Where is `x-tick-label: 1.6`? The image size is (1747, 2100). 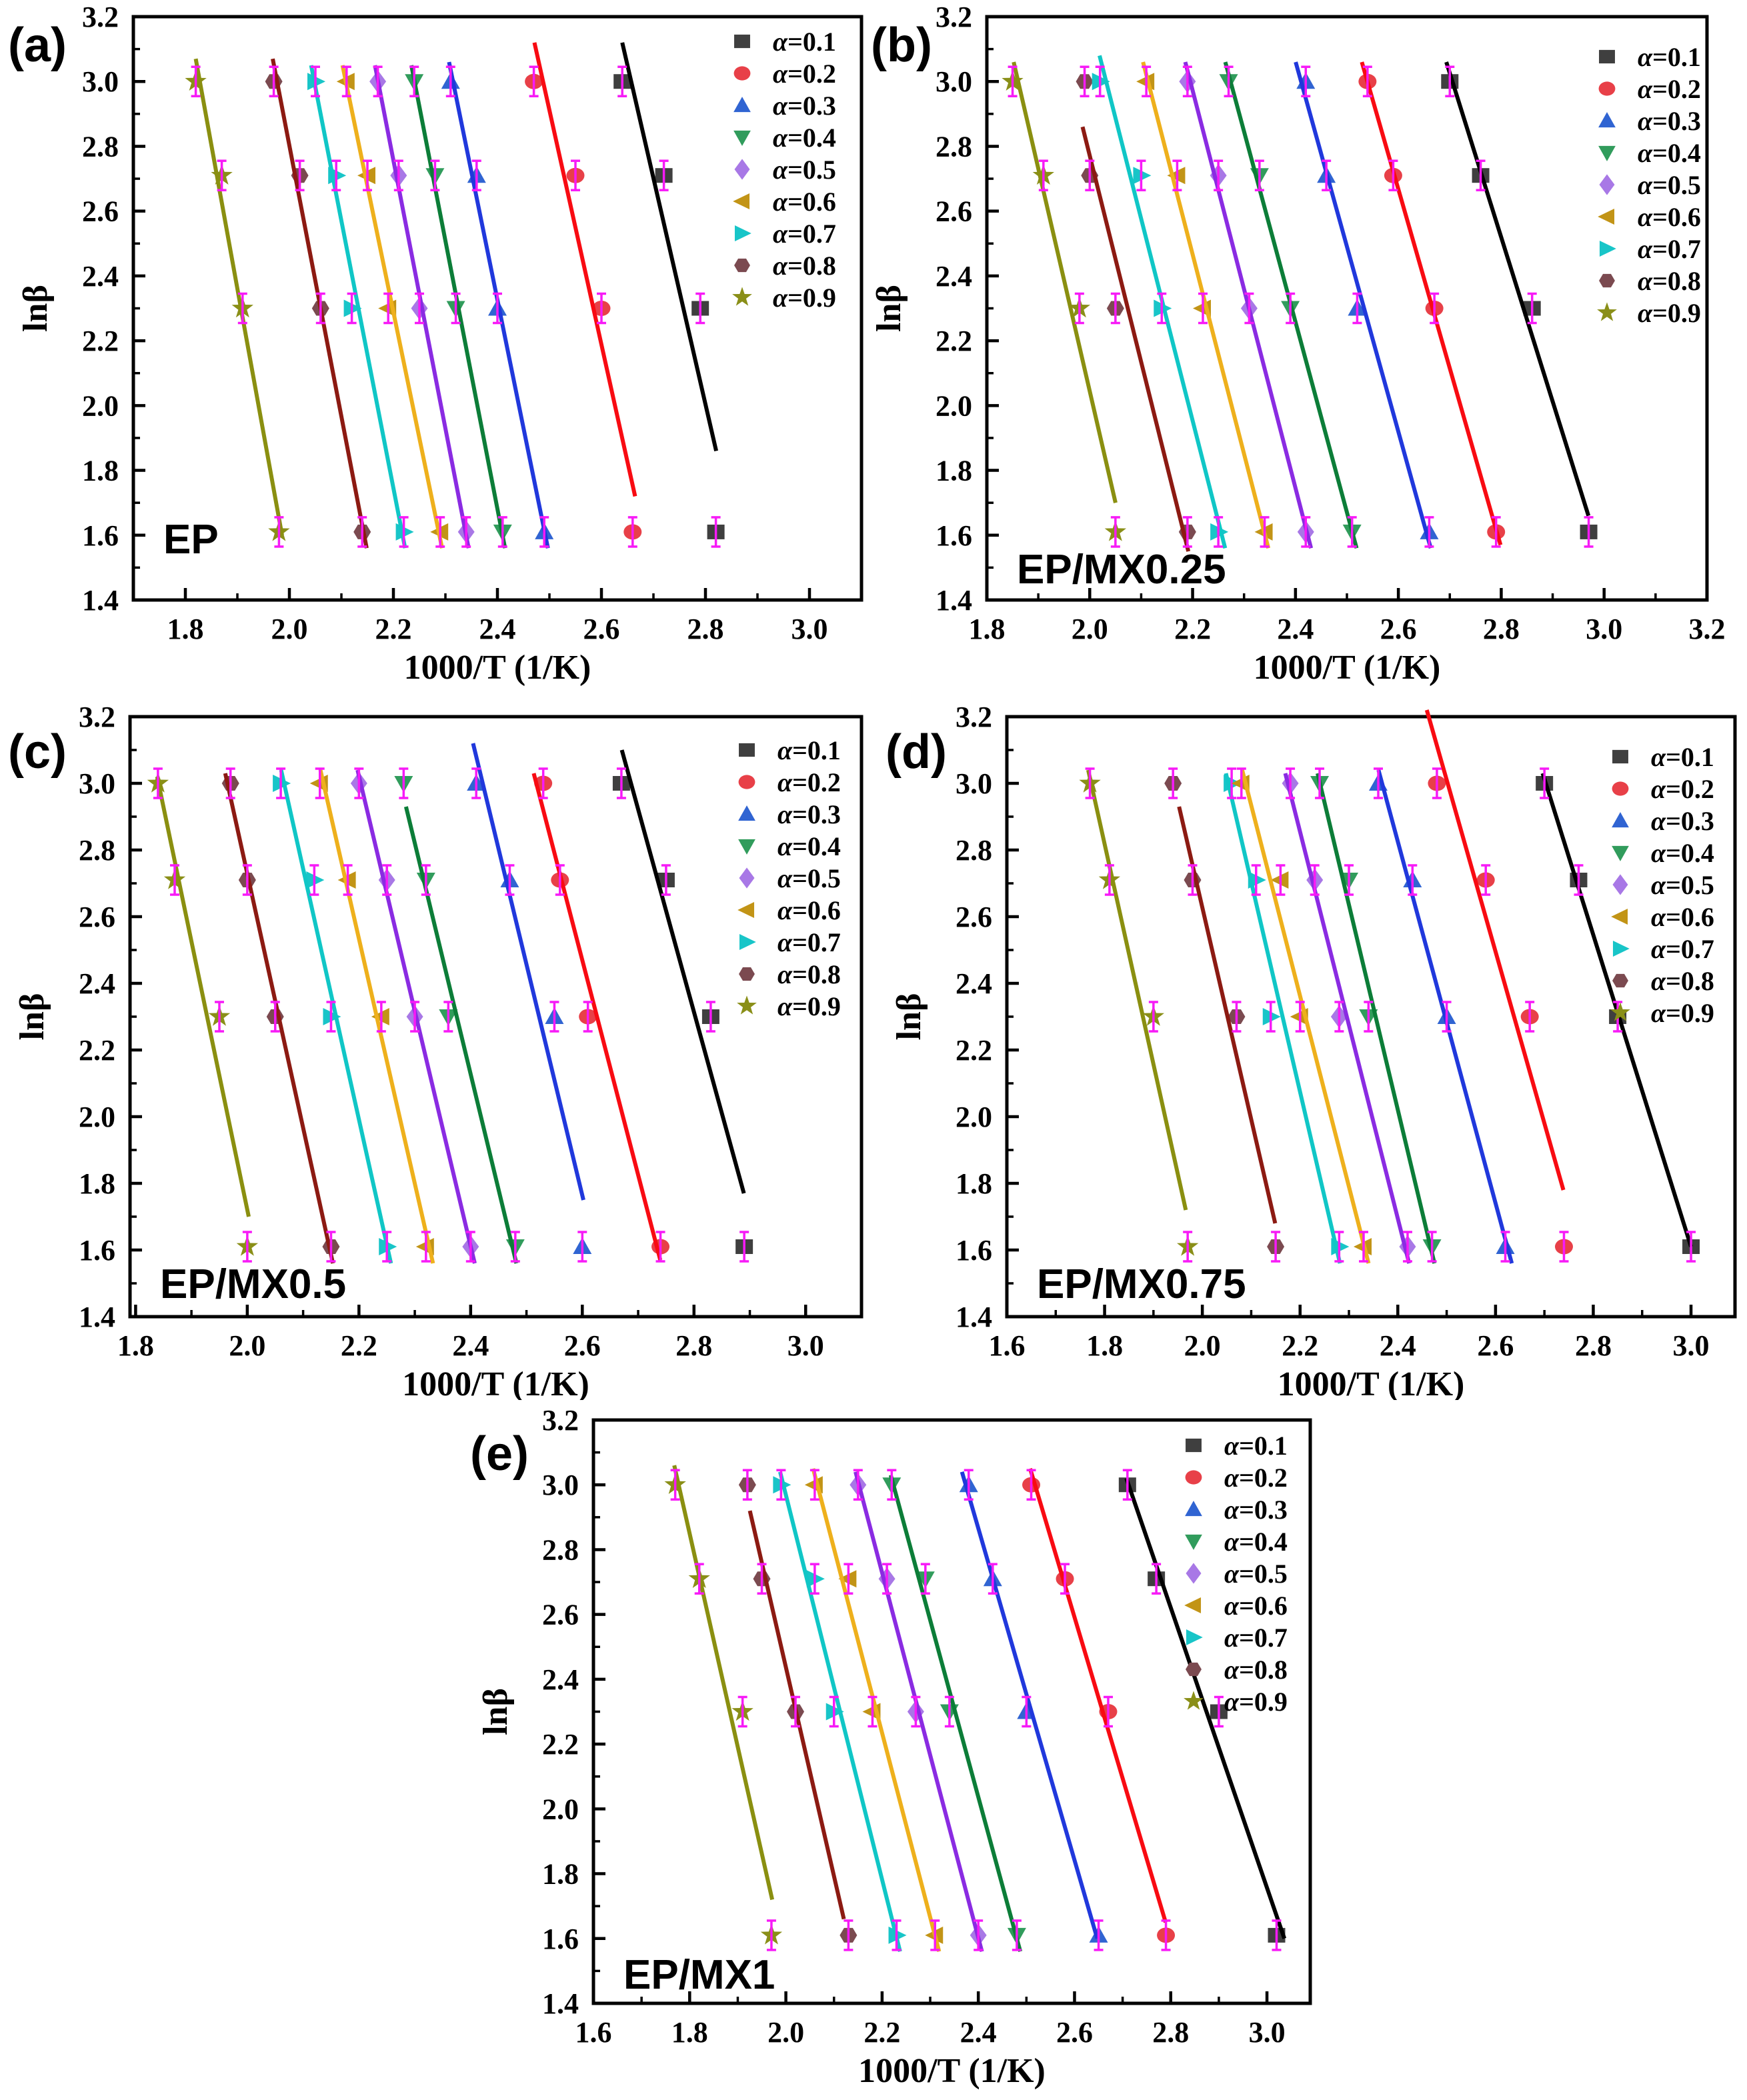 x-tick-label: 1.6 is located at coordinates (594, 2032).